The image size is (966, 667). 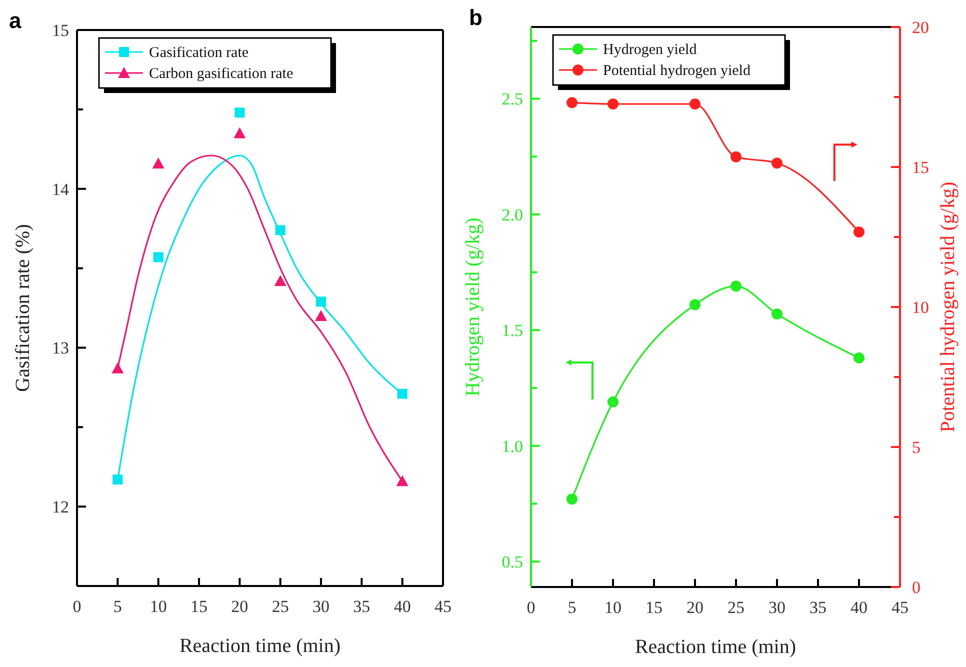 I want to click on legend-label: Gasification rate, so click(x=199, y=53).